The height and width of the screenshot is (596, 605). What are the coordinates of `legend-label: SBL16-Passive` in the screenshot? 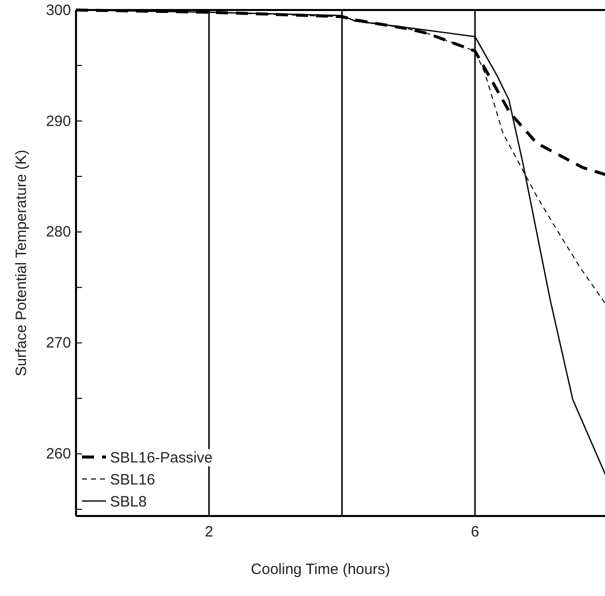 It's located at (161, 457).